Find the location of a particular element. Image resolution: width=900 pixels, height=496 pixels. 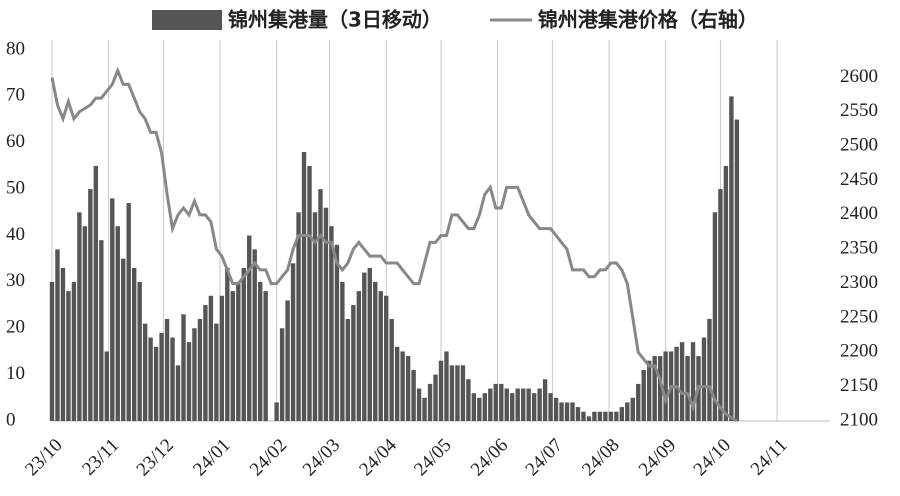

y-tick-label: 30 is located at coordinates (15, 280).